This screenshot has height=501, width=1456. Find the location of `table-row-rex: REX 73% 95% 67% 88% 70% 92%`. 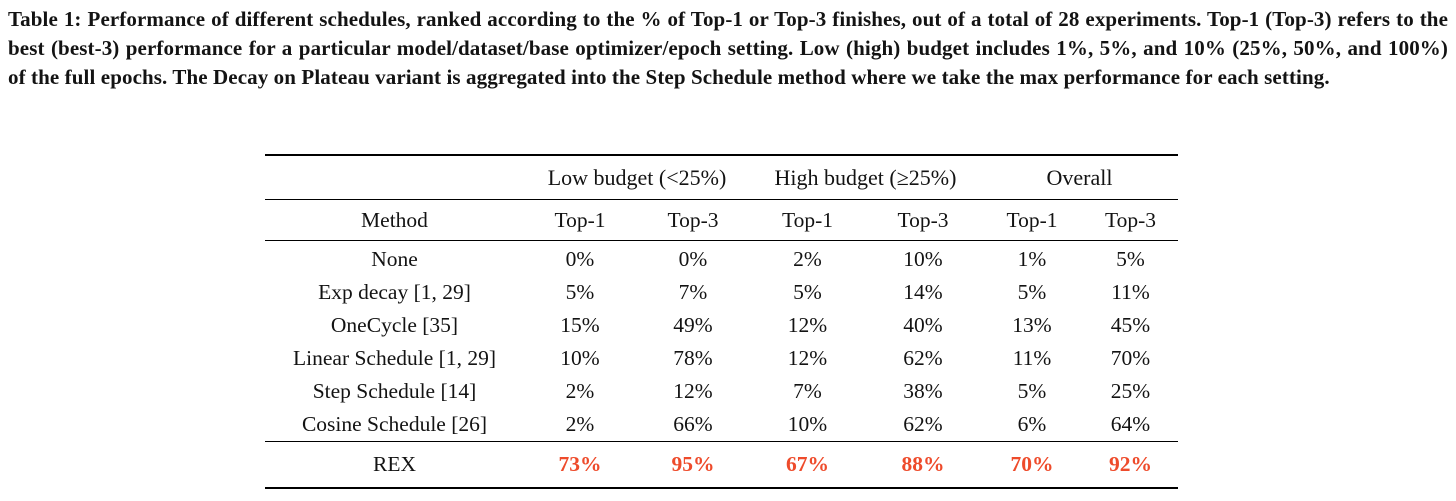

table-row-rex: REX 73% 95% 67% 88% 70% 92% is located at coordinates (721, 465).